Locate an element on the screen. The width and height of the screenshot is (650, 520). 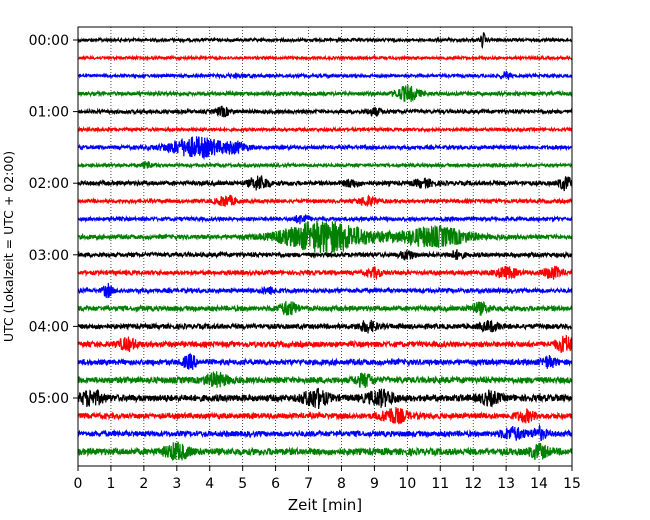
x-tick-label: 14 is located at coordinates (539, 484).